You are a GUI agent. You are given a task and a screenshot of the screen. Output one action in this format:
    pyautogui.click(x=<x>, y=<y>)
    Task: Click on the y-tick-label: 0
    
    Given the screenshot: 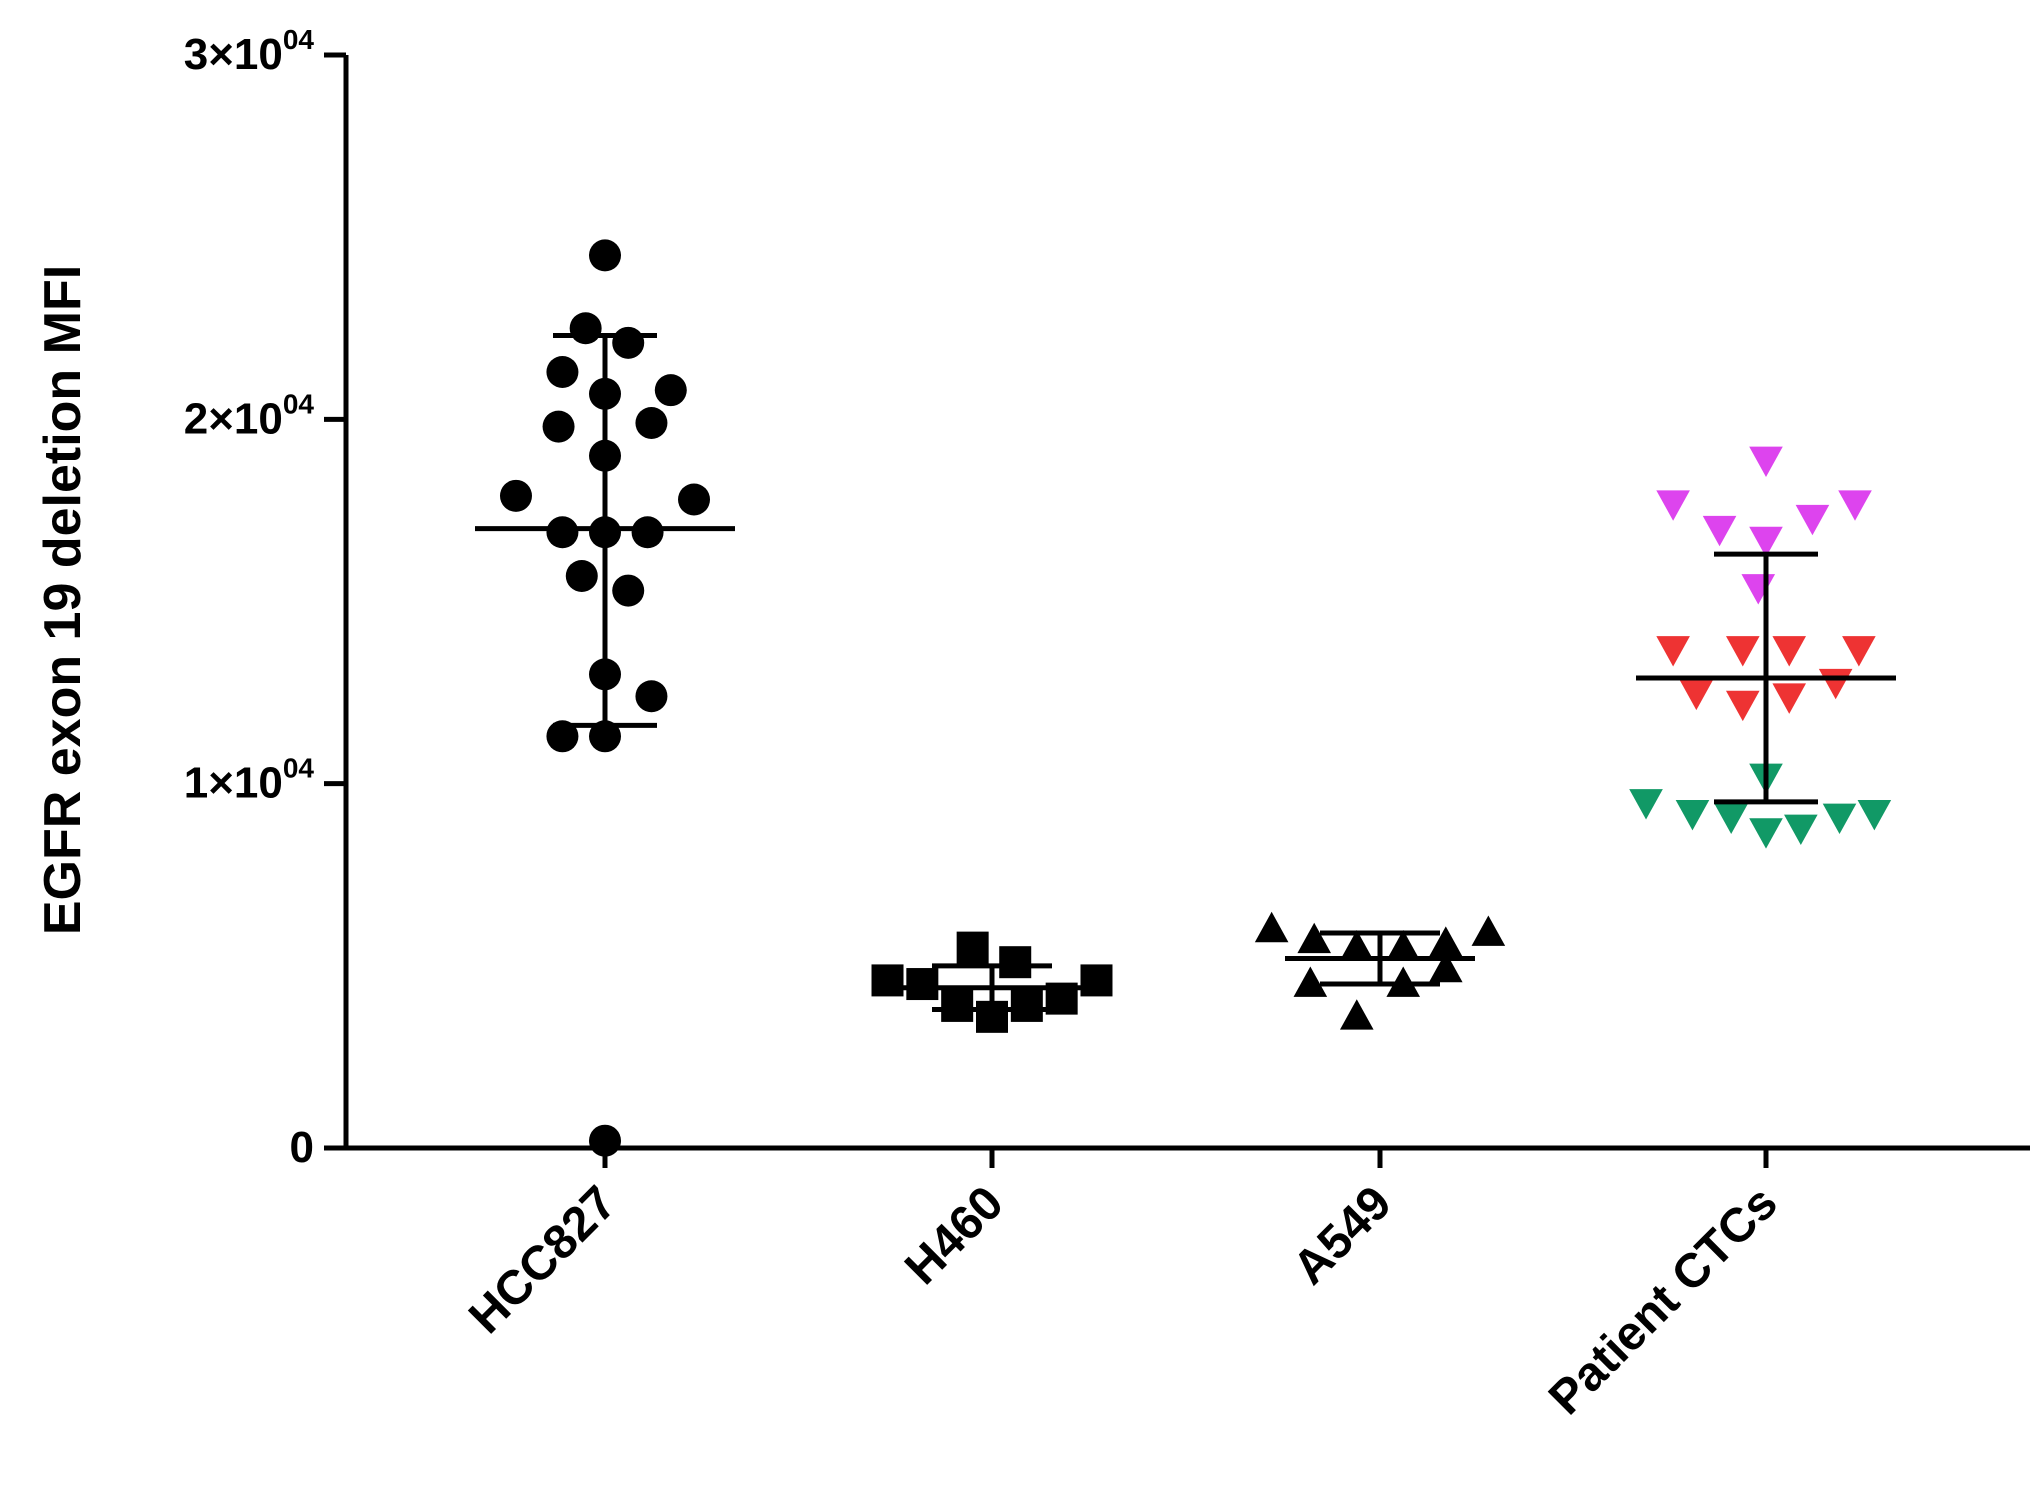 What is the action you would take?
    pyautogui.click(x=302, y=1147)
    